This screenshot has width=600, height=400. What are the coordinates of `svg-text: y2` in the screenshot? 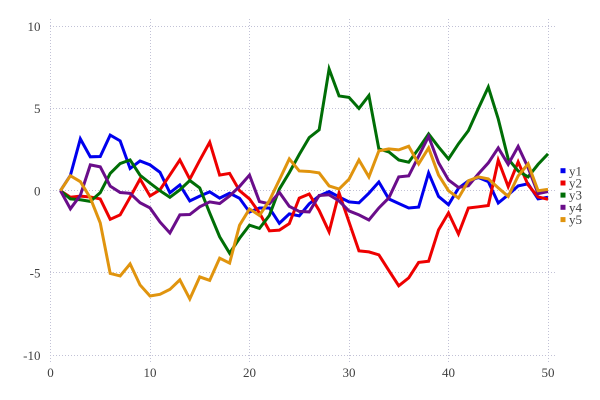 It's located at (575, 183).